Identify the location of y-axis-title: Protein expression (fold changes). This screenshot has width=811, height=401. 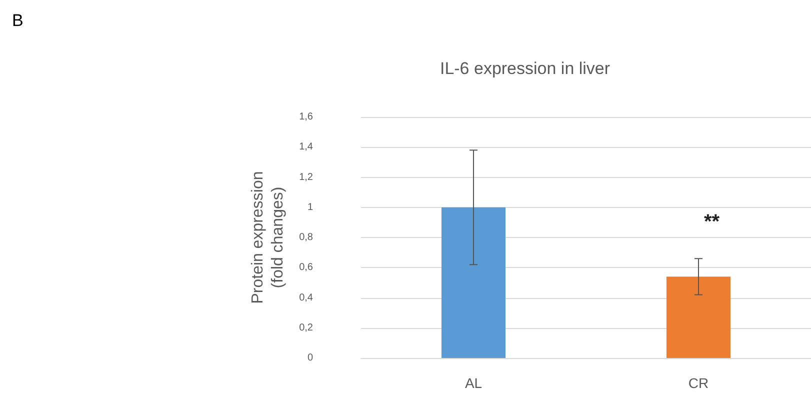
(268, 237).